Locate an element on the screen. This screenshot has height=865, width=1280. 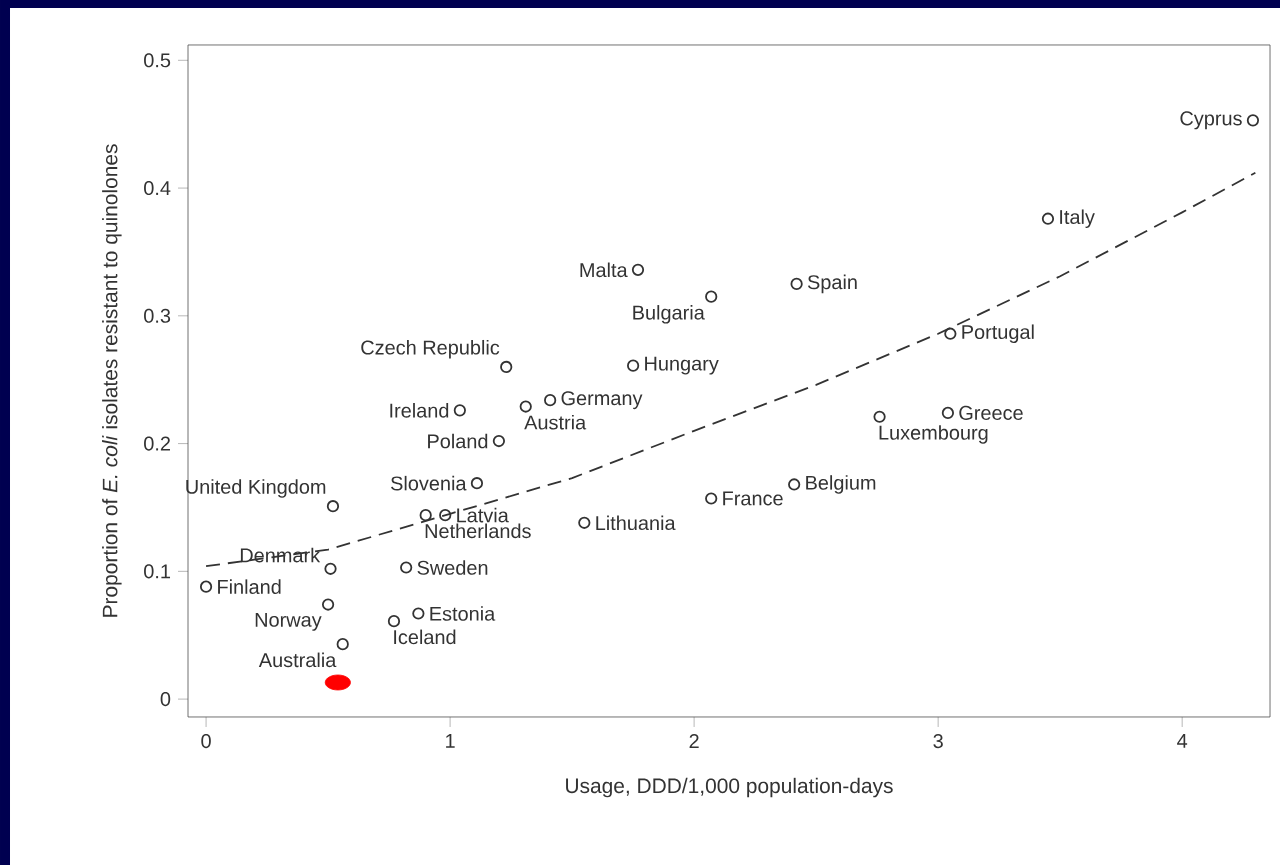
x-tick-label: 3 is located at coordinates (938, 741).